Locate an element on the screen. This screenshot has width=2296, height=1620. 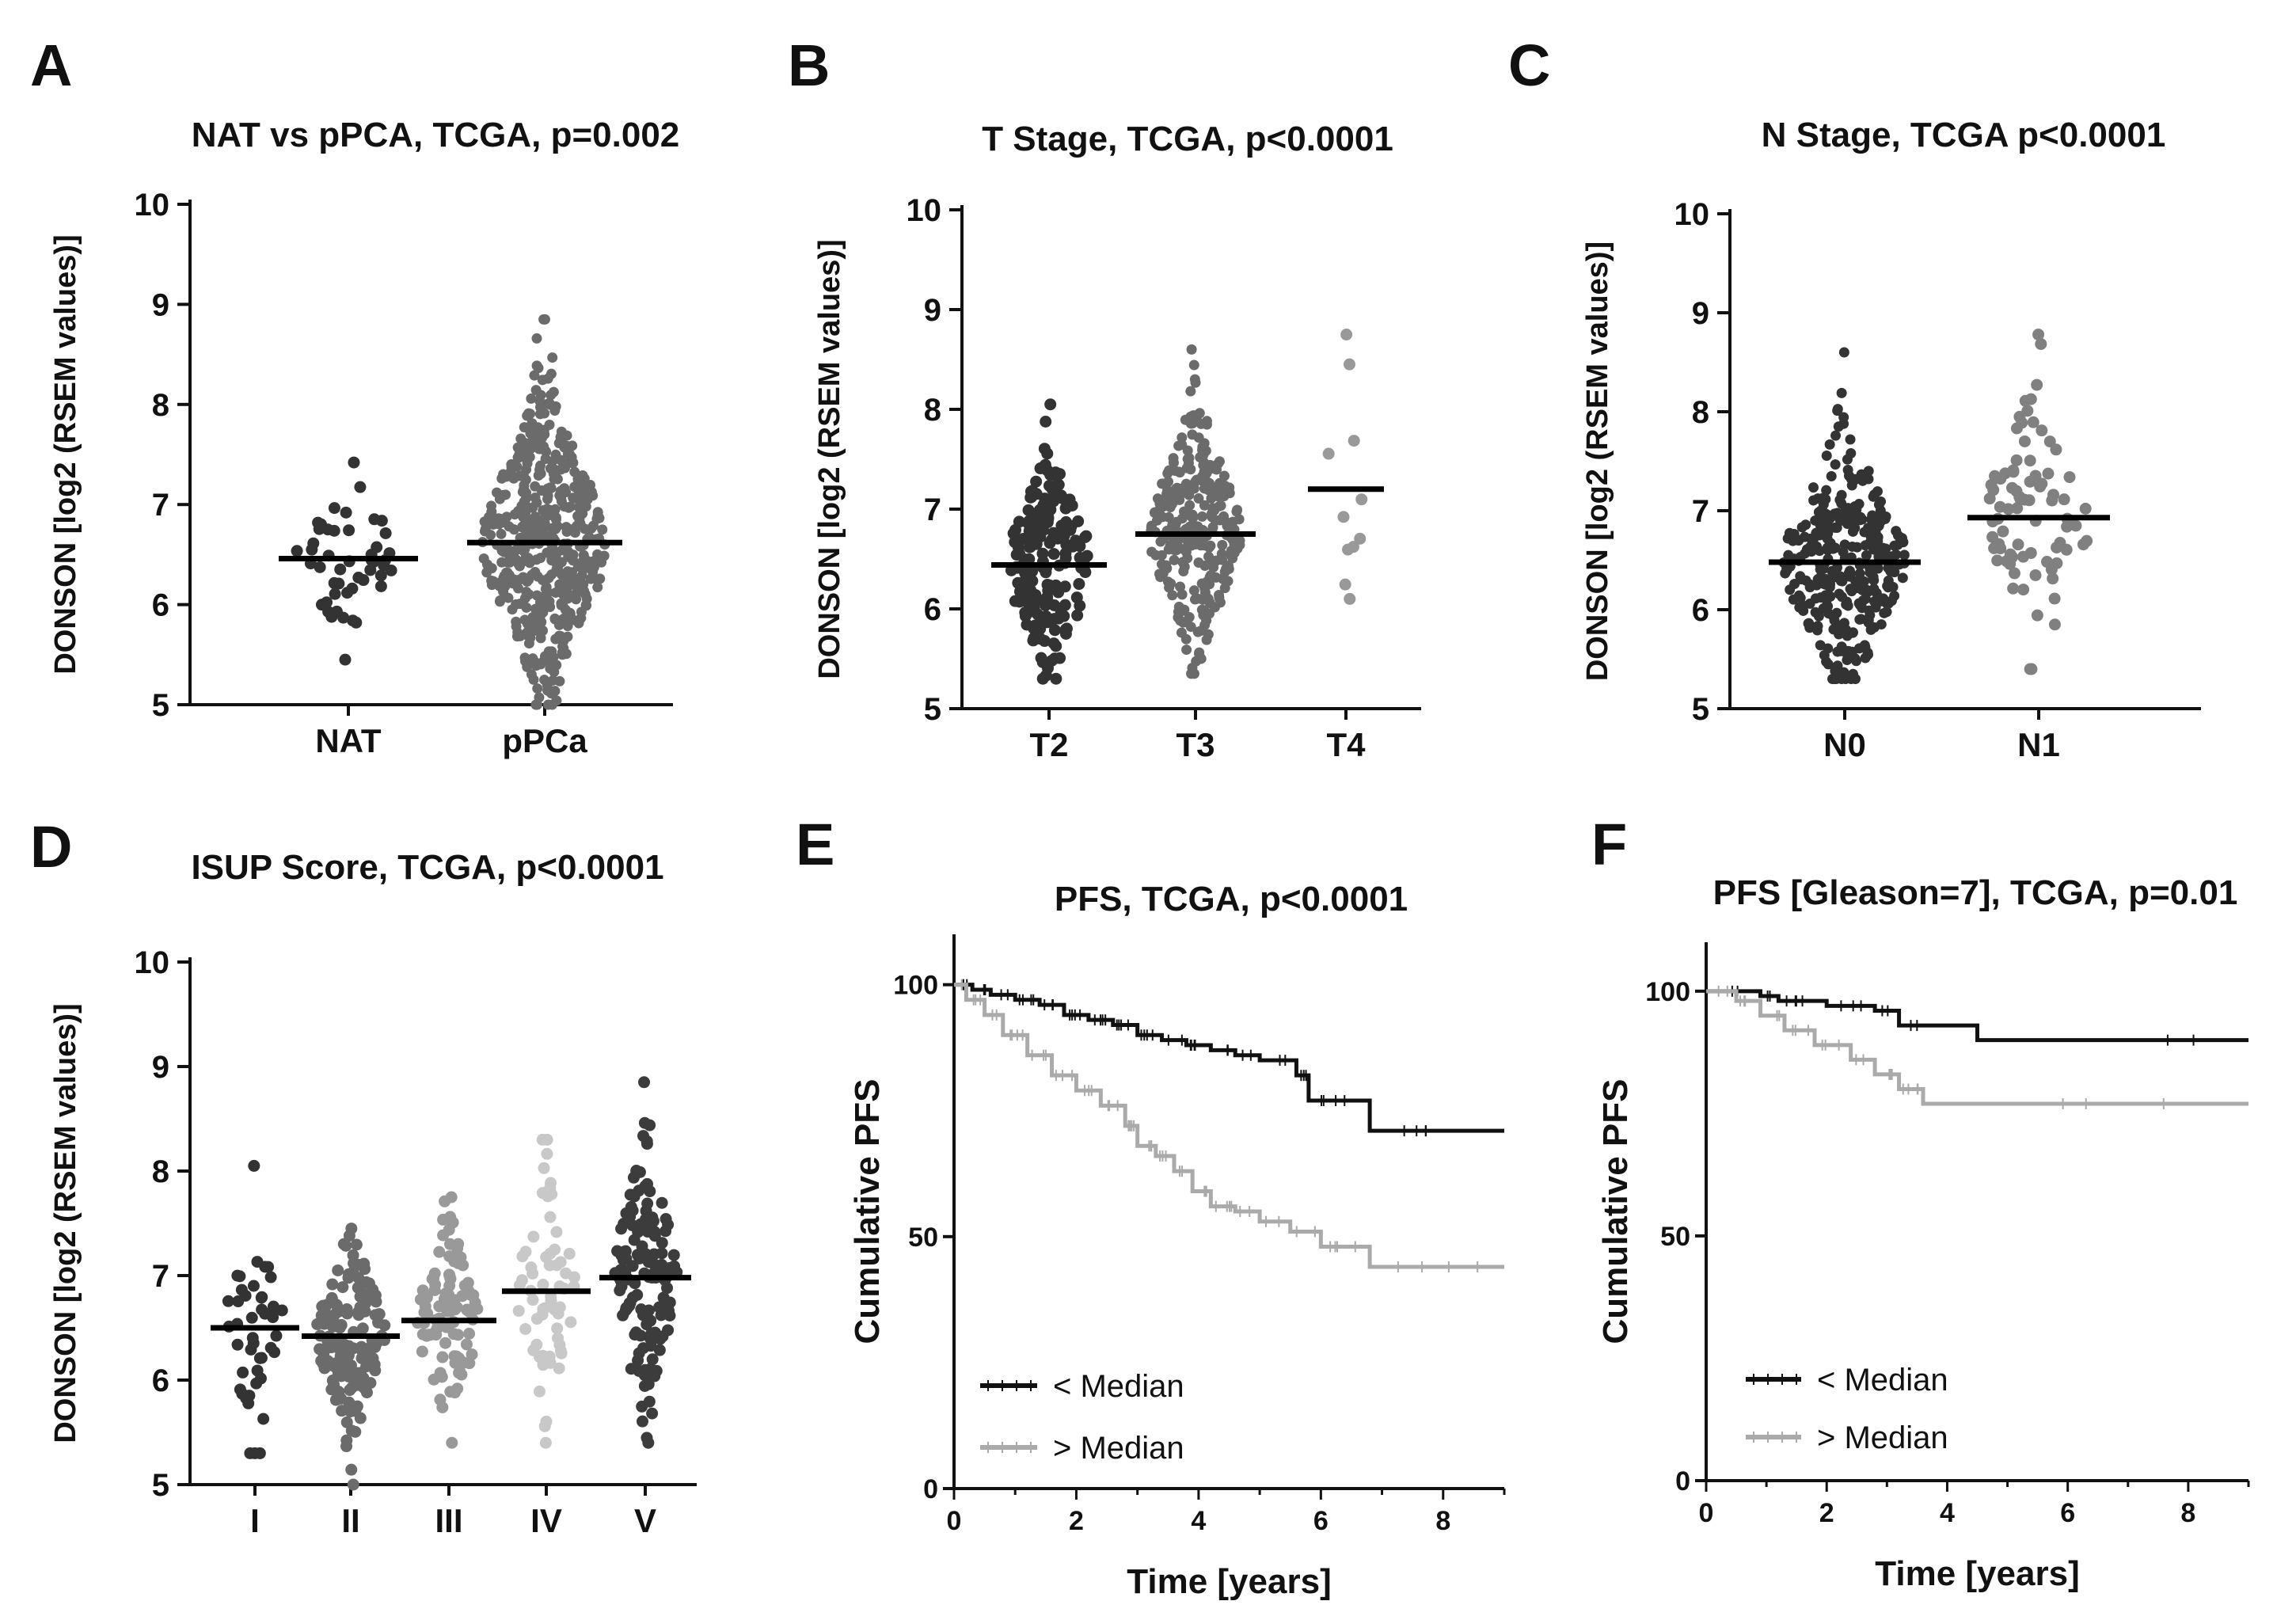
chart-title: T Stage, TCGA, p<0.0001 is located at coordinates (1187, 139).